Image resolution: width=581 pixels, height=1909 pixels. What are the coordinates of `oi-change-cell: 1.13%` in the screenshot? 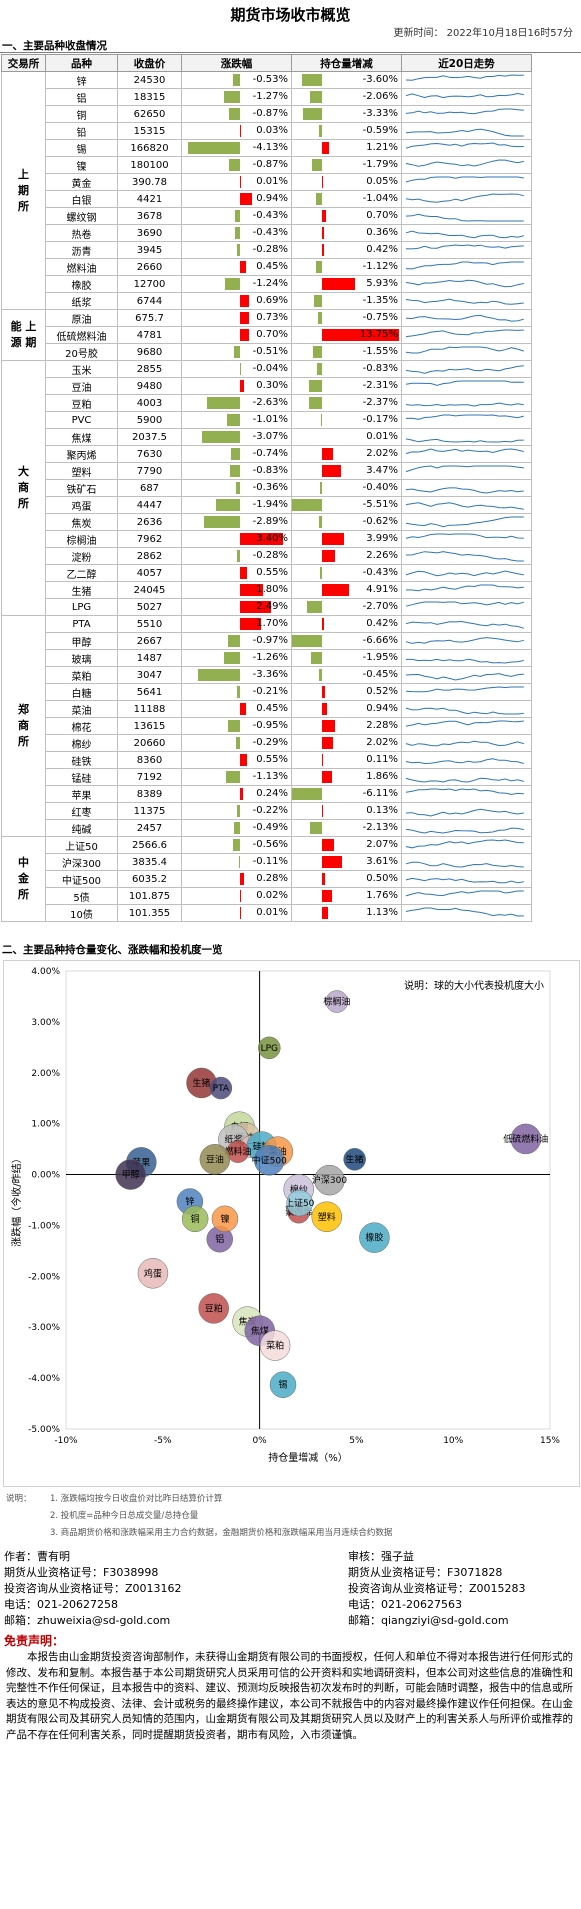 It's located at (346, 913).